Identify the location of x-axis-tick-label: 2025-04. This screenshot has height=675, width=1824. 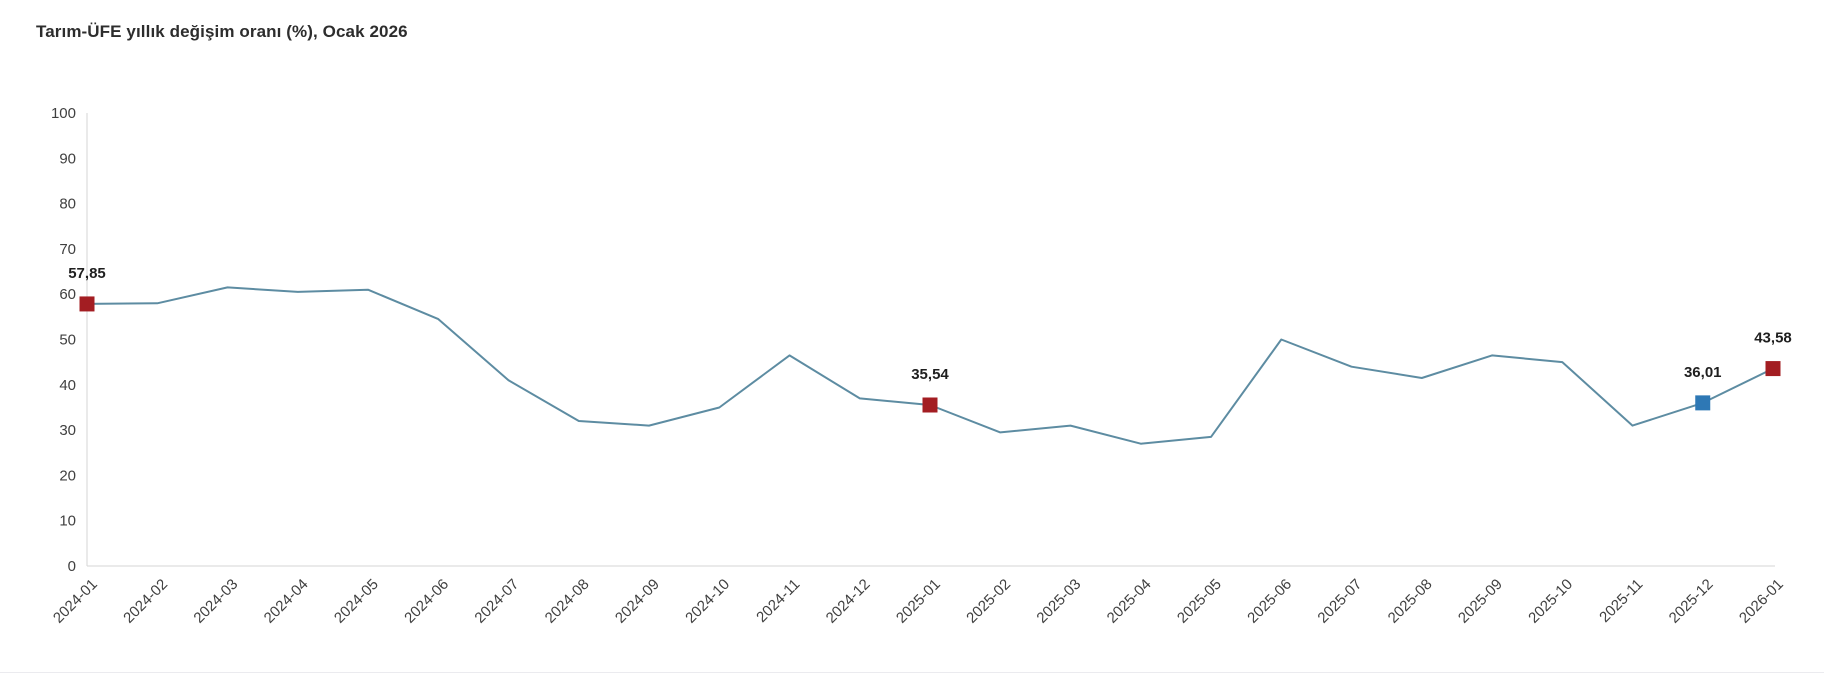
(1129, 601).